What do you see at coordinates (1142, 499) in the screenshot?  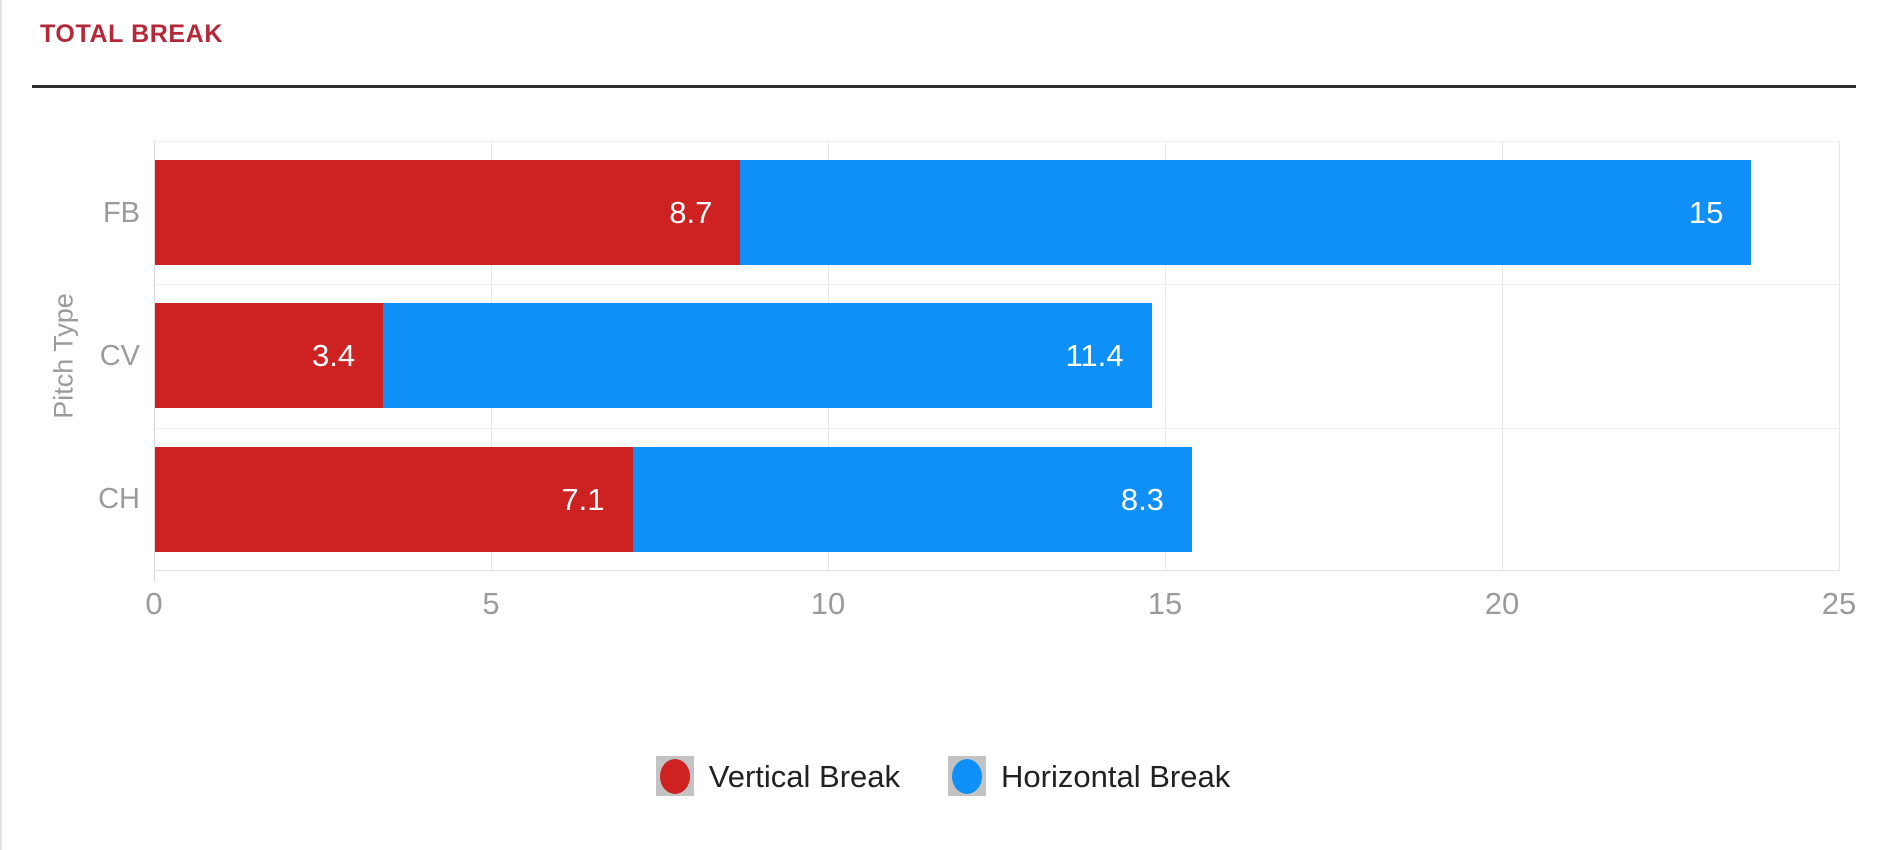 I see `bar-value-label: 8.3` at bounding box center [1142, 499].